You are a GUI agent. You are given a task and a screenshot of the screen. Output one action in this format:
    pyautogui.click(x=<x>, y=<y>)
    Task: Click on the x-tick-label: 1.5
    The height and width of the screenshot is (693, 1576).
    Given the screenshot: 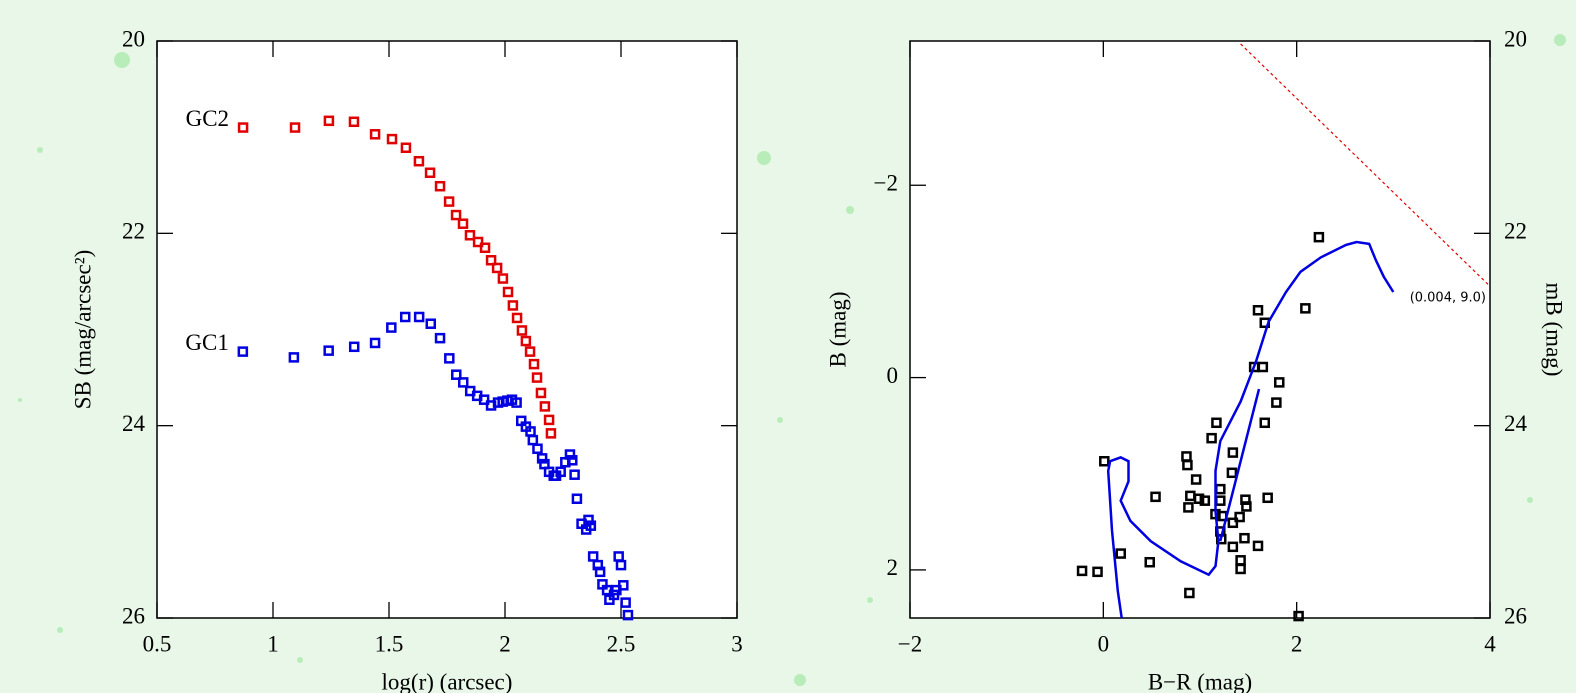 What is the action you would take?
    pyautogui.click(x=389, y=643)
    